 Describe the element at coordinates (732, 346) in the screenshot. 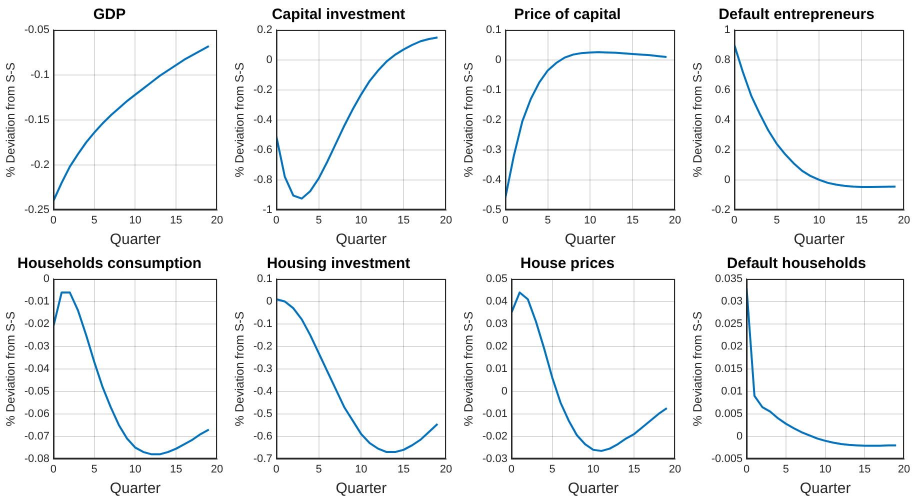

I see `y-tick-label: 0.02` at that location.